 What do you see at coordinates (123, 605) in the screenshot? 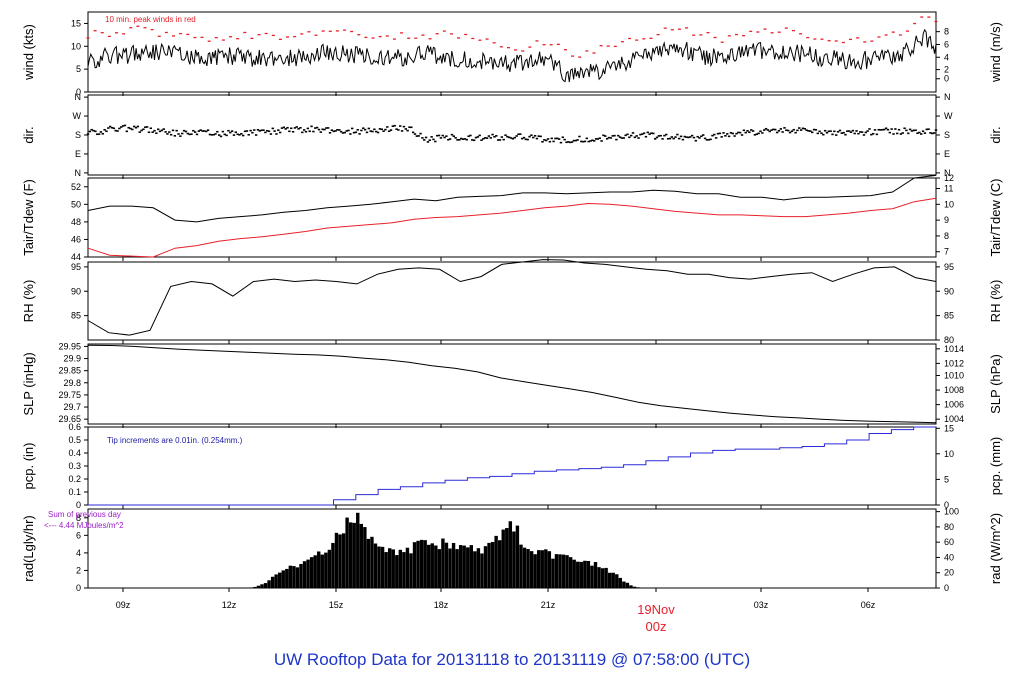
I see `x-tick-label: 09z` at bounding box center [123, 605].